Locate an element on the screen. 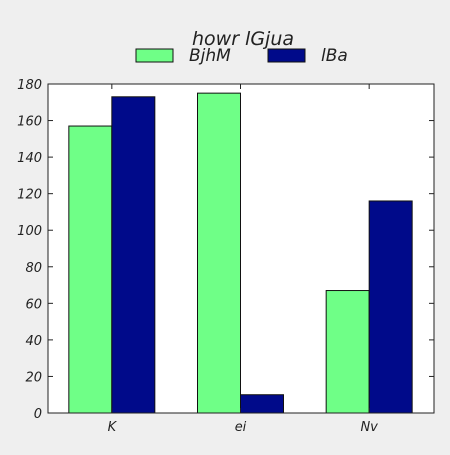 Image resolution: width=450 pixels, height=455 pixels. bar-BjhM-K is located at coordinates (90, 269).